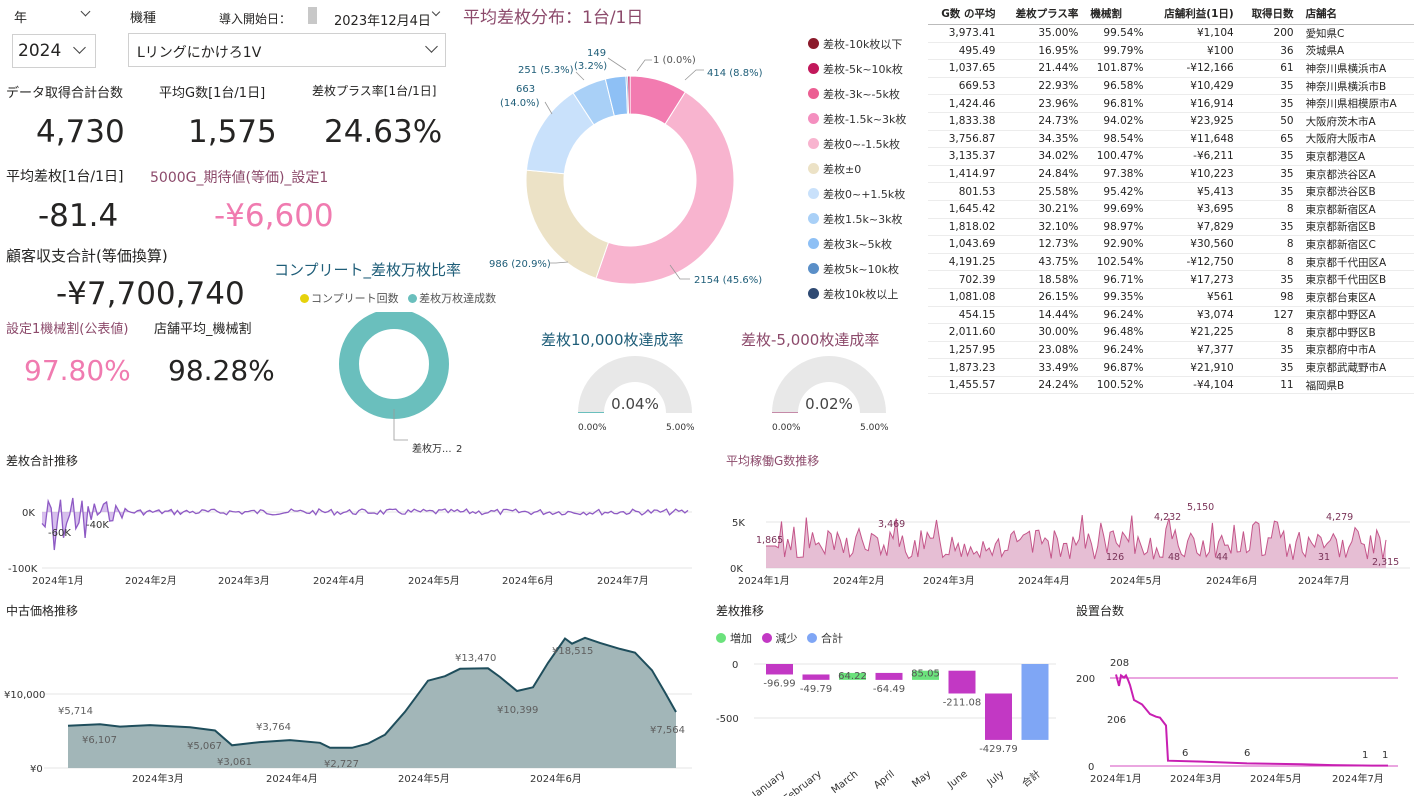  I want to click on table-cell: 愛知県C, so click(1356, 33).